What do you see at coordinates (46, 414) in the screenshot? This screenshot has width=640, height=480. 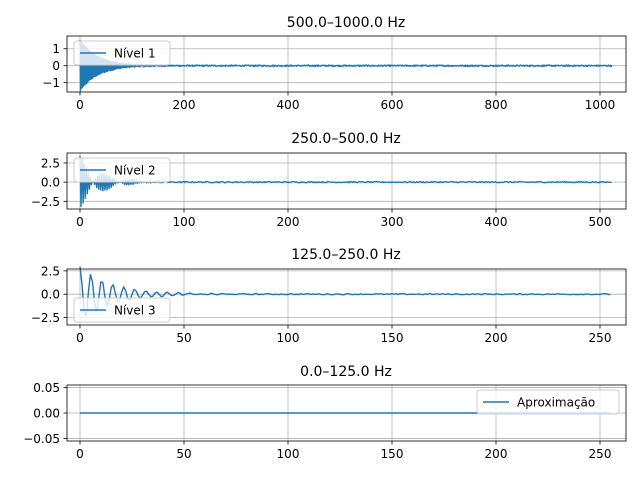 I see `y-tick-label: 0.00` at bounding box center [46, 414].